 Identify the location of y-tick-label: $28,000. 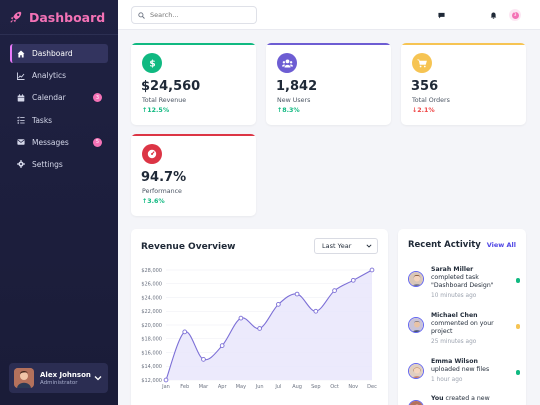
(151, 271).